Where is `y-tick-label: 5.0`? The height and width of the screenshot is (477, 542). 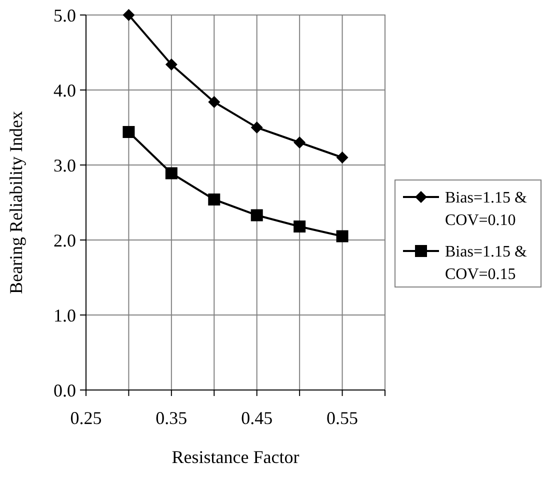
y-tick-label: 5.0 is located at coordinates (65, 15).